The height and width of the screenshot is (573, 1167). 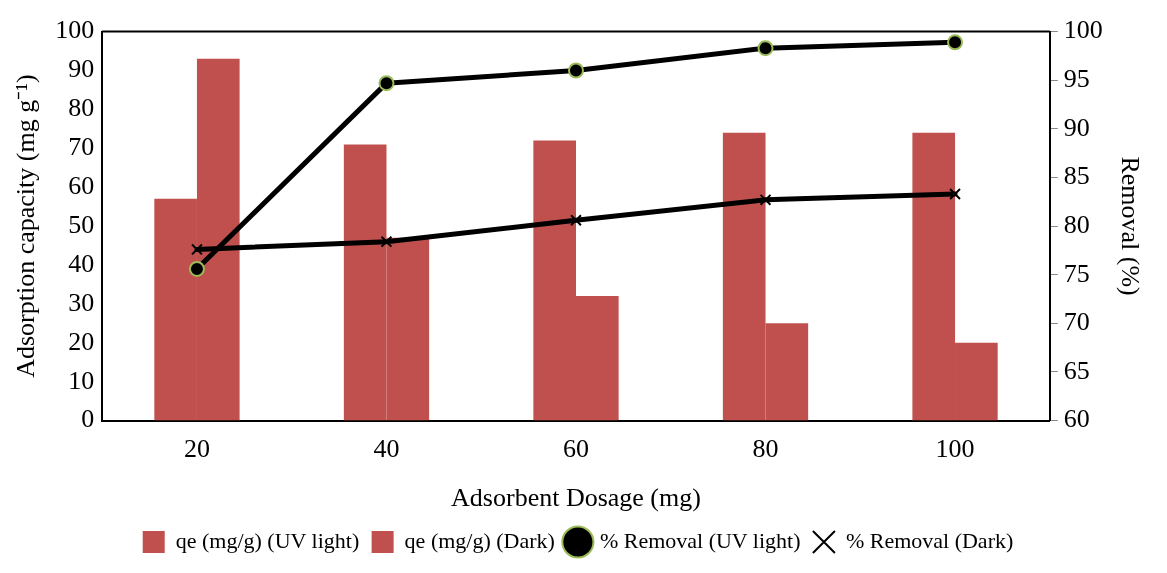 I want to click on y2-tick-label: 95, so click(x=1076, y=79).